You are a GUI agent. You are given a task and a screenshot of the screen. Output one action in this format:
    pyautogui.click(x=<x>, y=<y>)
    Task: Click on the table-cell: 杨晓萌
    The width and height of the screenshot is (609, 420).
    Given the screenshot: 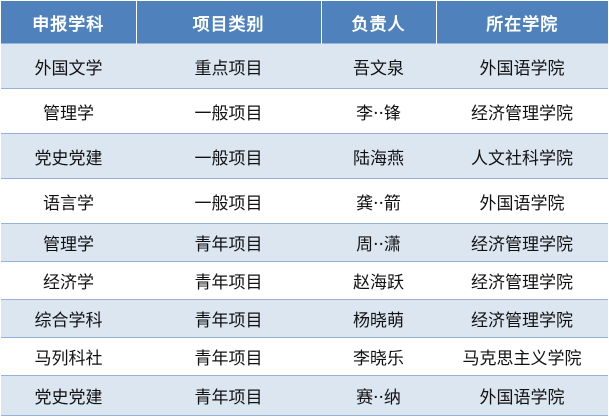 What is the action you would take?
    pyautogui.click(x=378, y=318)
    